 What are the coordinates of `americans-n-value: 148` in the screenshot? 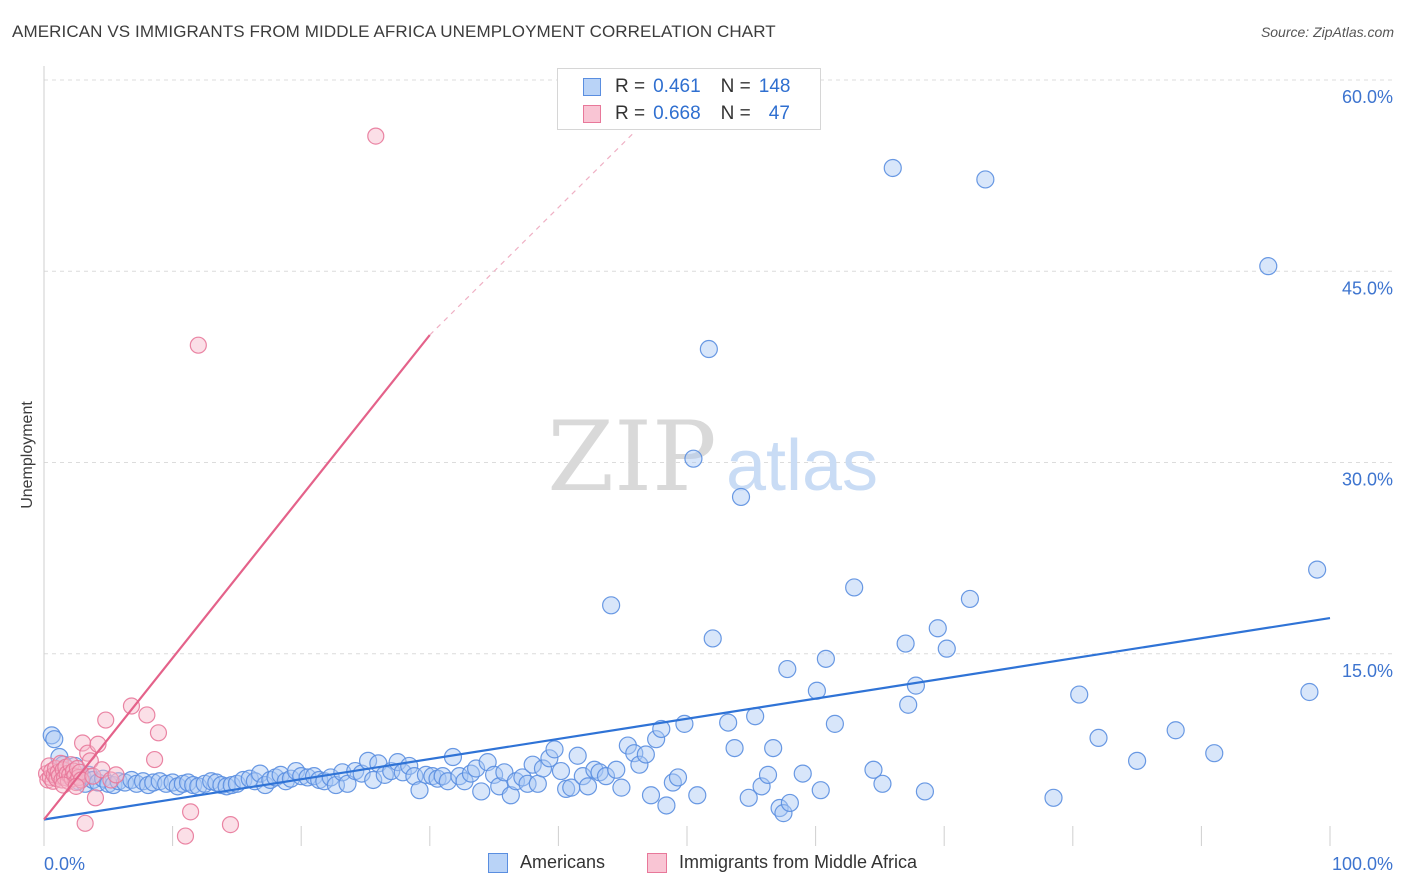 It's located at (774, 86).